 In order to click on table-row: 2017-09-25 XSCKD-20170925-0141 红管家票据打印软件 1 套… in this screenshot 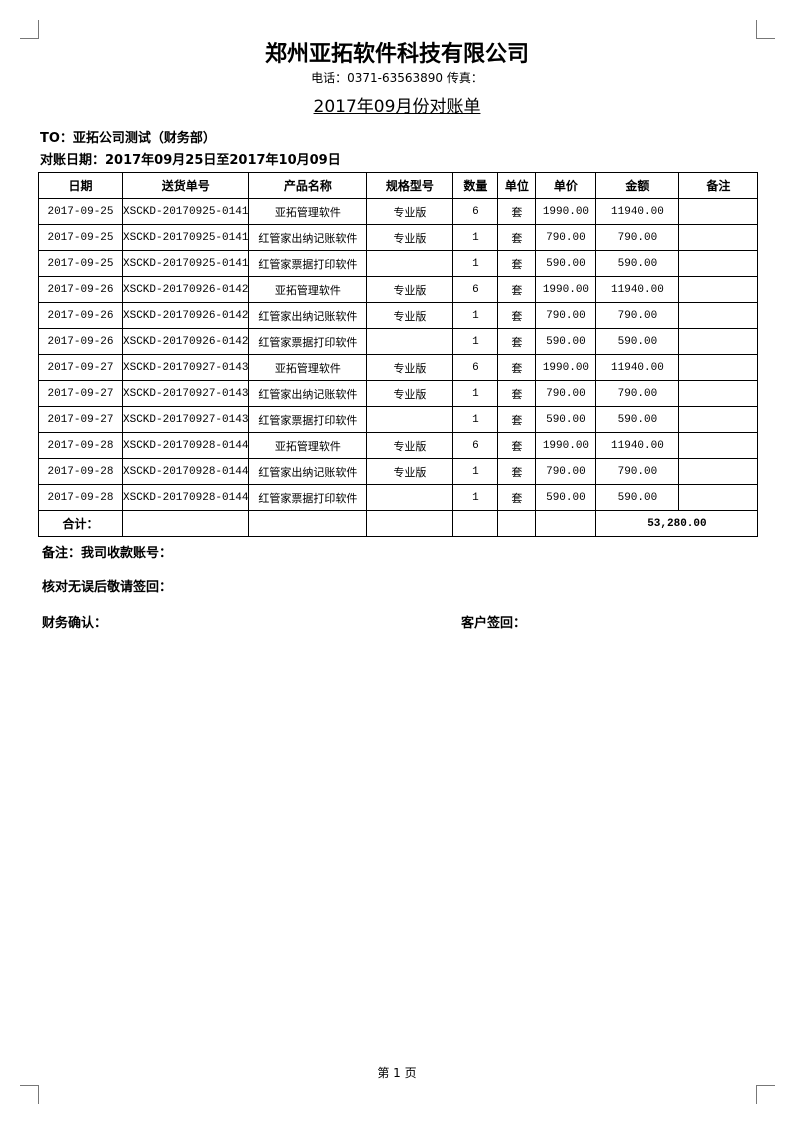, I will do `click(398, 263)`.